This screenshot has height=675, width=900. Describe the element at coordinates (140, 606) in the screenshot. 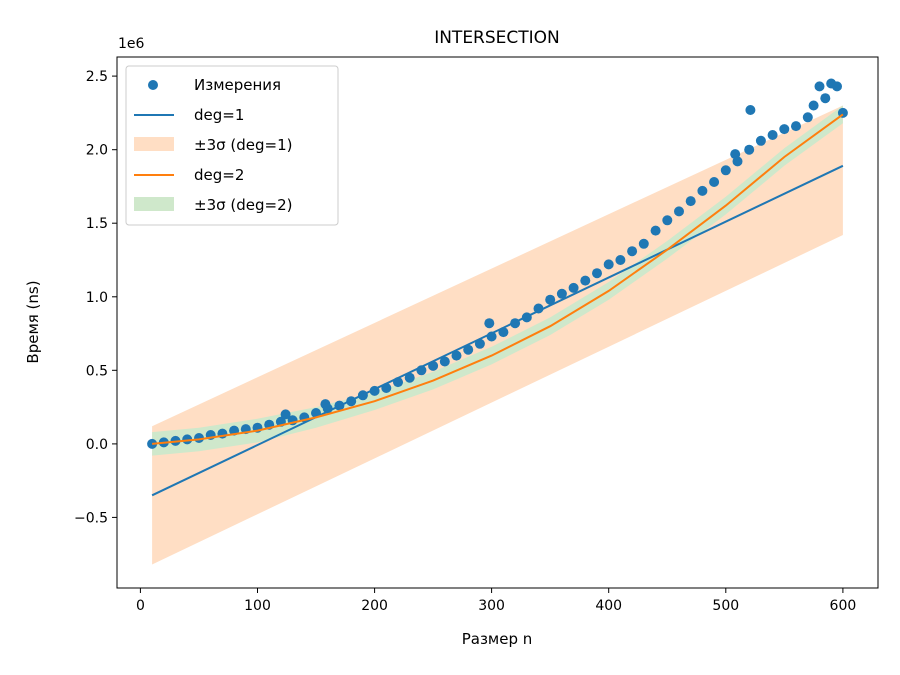

I see `x-tick-label: 0` at that location.